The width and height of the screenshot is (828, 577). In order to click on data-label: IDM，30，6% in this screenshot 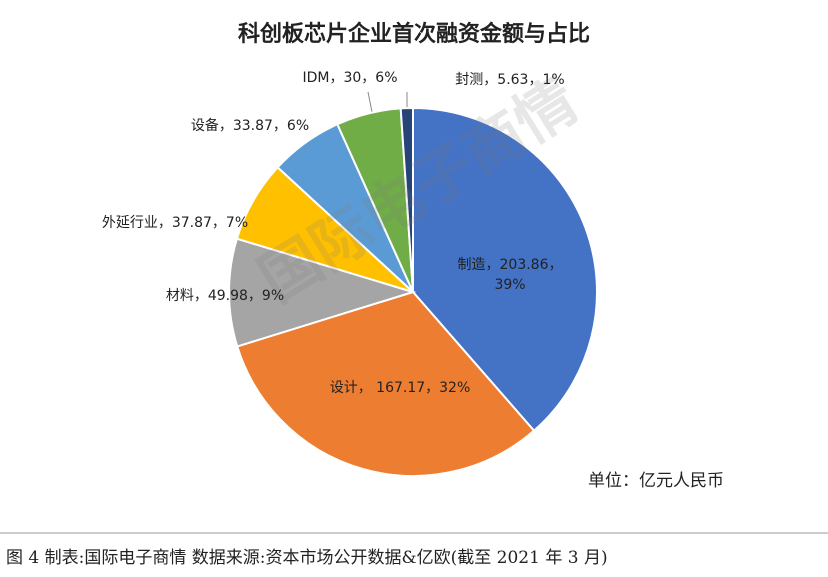, I will do `click(350, 78)`.